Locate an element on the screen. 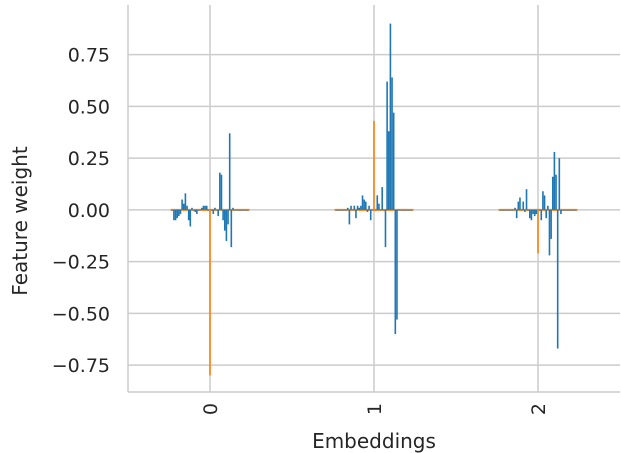 This screenshot has height=453, width=621. y-tick-label: 0.00 is located at coordinates (89, 211).